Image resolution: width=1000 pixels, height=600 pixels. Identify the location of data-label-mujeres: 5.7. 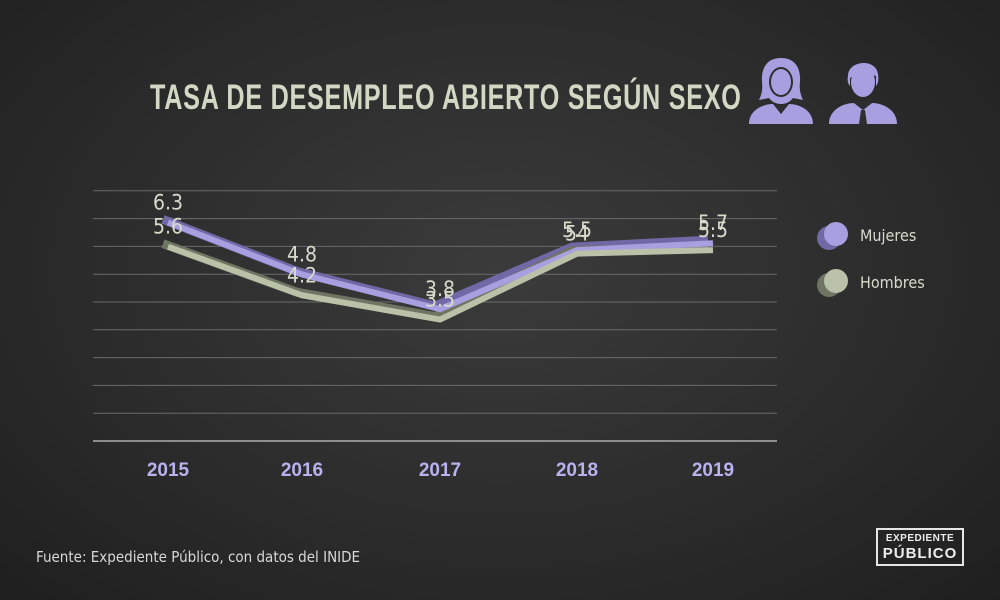
(713, 223).